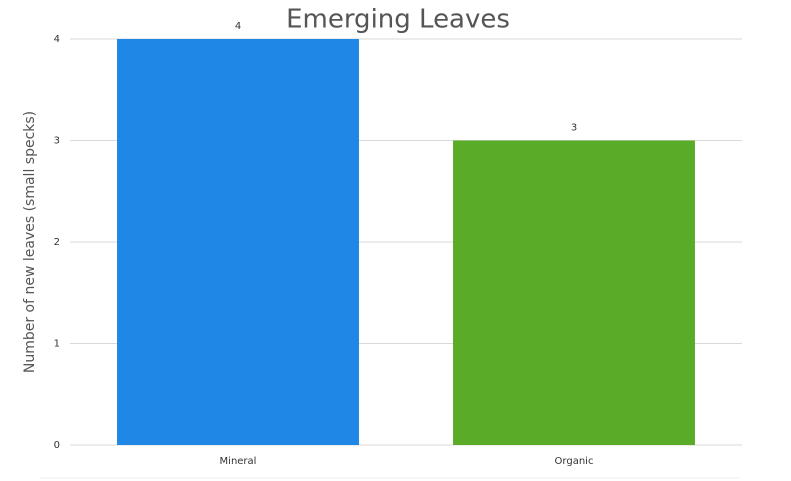 Image resolution: width=791 pixels, height=481 pixels. What do you see at coordinates (57, 344) in the screenshot?
I see `y-tick-label: 1` at bounding box center [57, 344].